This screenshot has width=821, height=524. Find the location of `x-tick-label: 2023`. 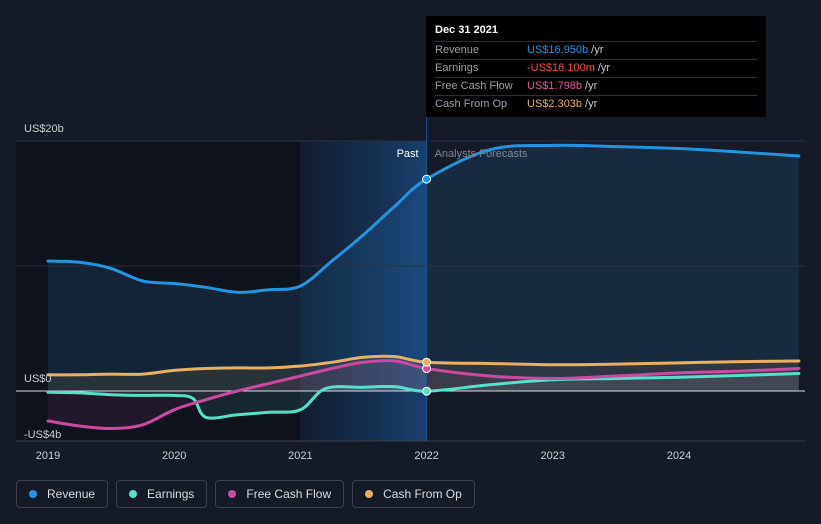

x-tick-label: 2023 is located at coordinates (553, 456).